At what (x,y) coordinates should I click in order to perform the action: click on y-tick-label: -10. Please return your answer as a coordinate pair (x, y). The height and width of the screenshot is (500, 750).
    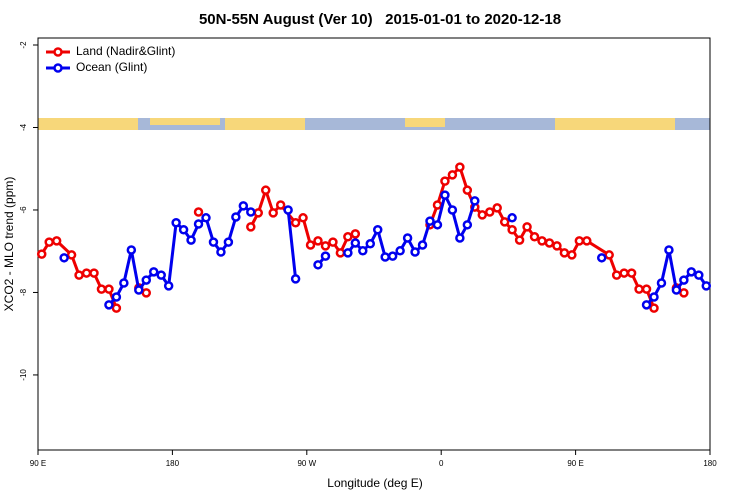
    Looking at the image, I should click on (23, 375).